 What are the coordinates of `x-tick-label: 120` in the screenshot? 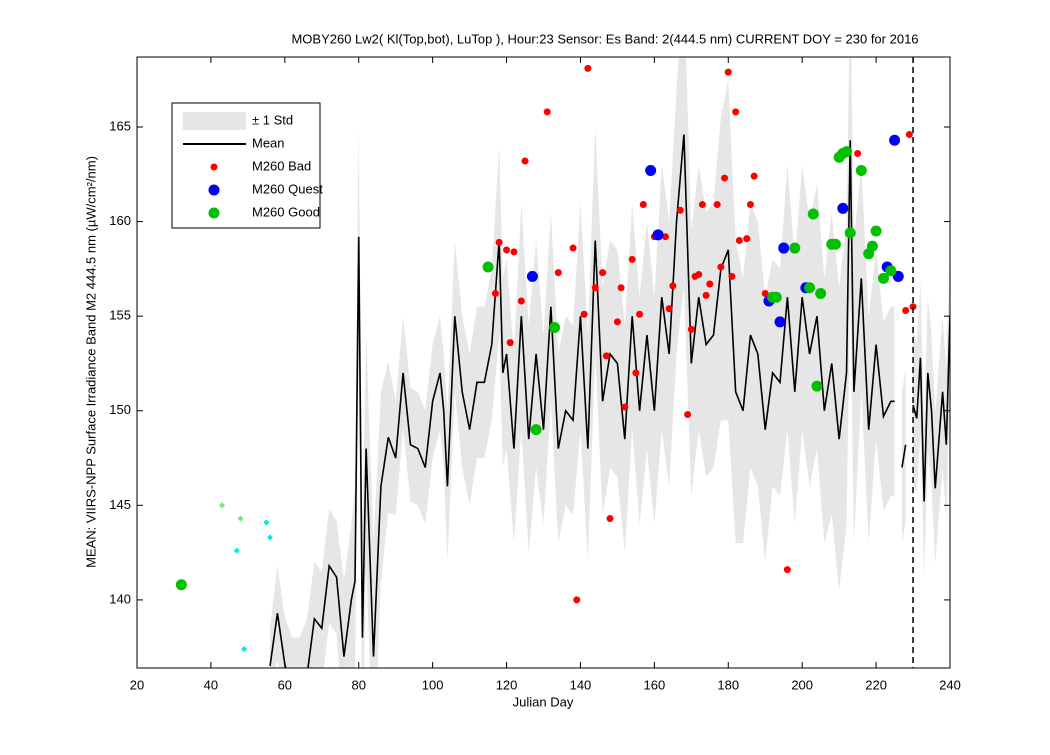 It's located at (507, 684).